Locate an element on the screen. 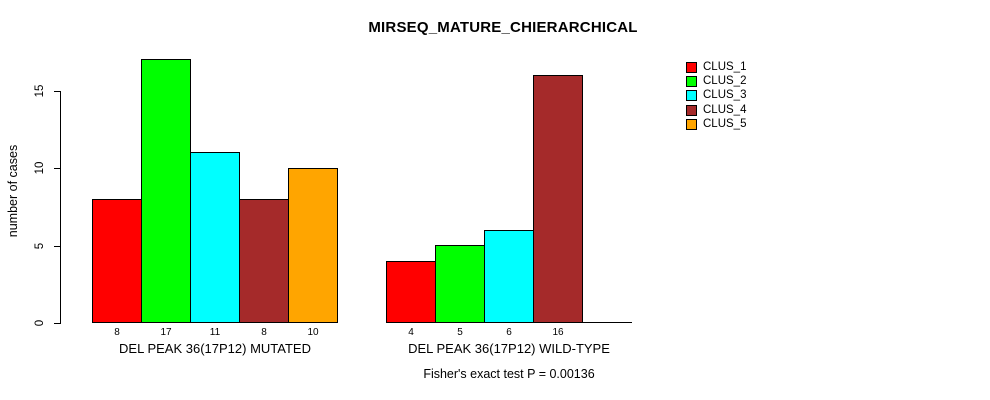  bar-value-label: 16 is located at coordinates (558, 332).